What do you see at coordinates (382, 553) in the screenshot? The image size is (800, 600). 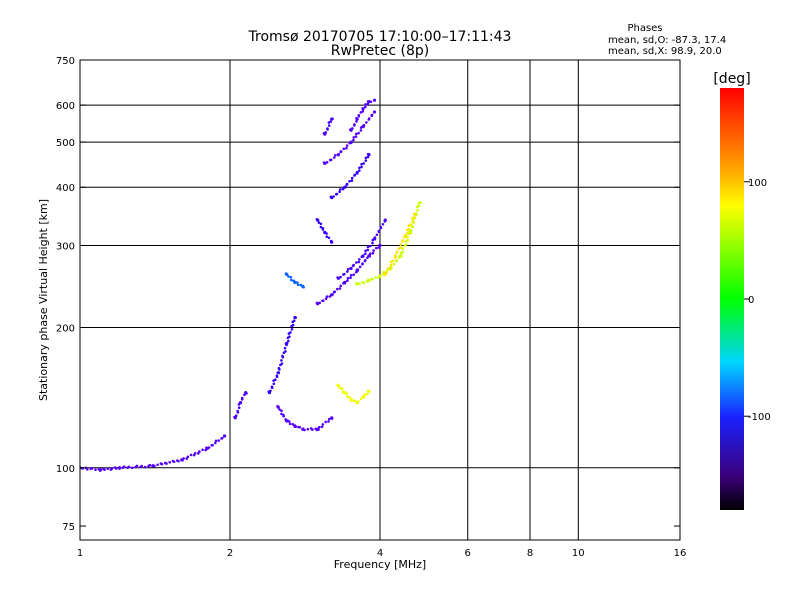 I see `x-axis: 1 2 4 6 8 10 16` at bounding box center [382, 553].